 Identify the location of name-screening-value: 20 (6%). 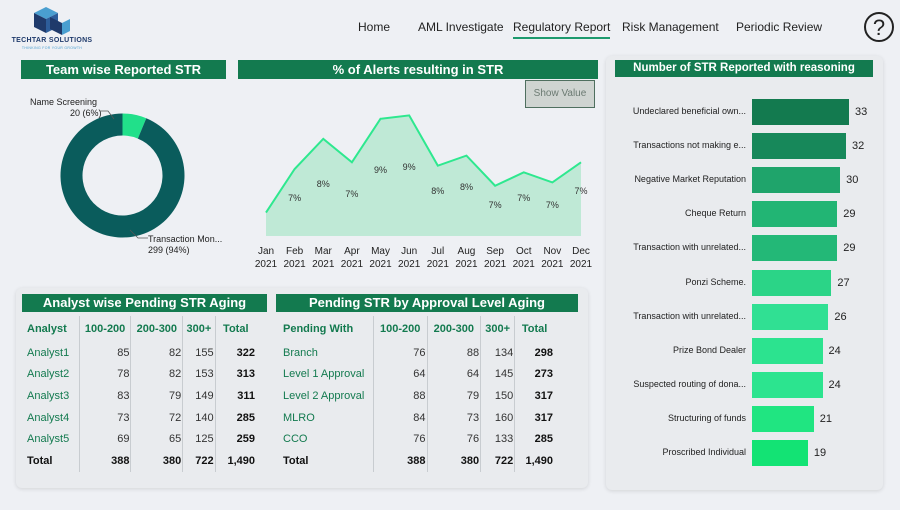
(86, 113).